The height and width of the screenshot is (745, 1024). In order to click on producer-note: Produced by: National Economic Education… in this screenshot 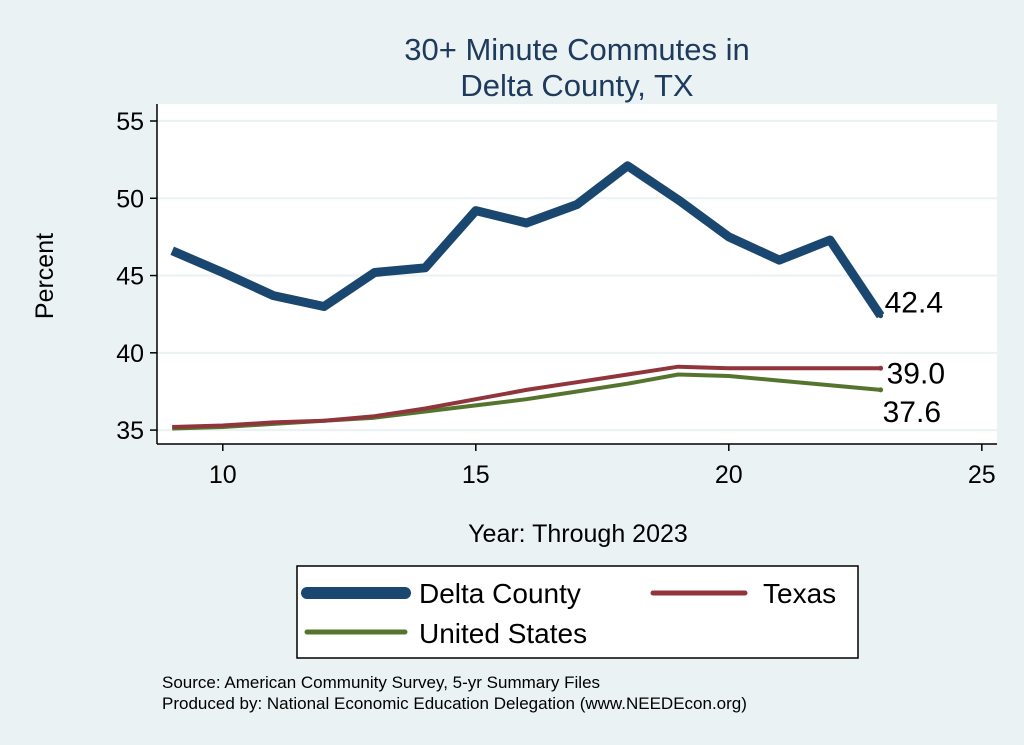, I will do `click(454, 703)`.